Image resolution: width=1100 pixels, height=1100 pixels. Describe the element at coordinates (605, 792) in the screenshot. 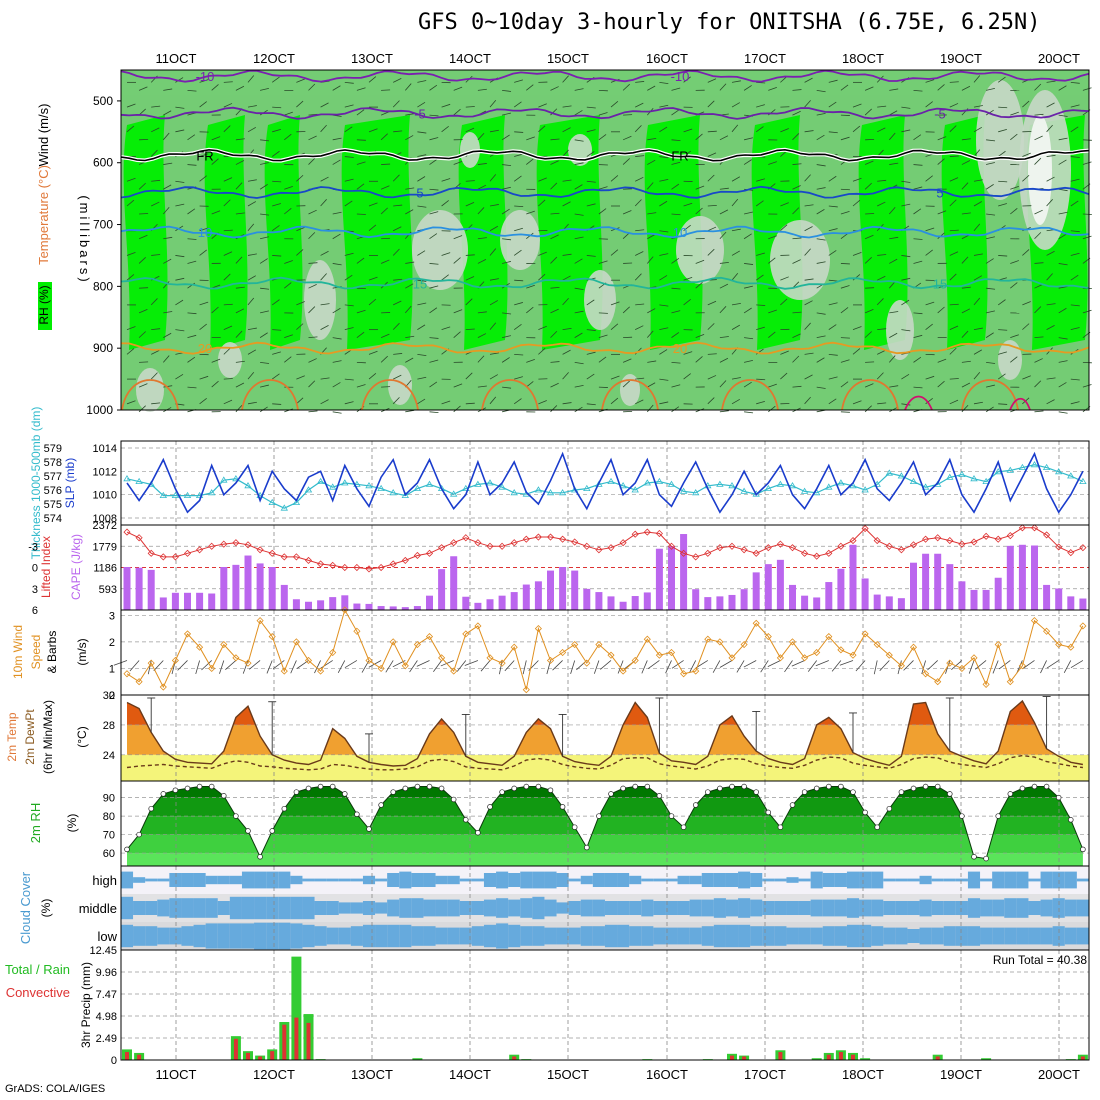

I see `rh-band-fill` at that location.